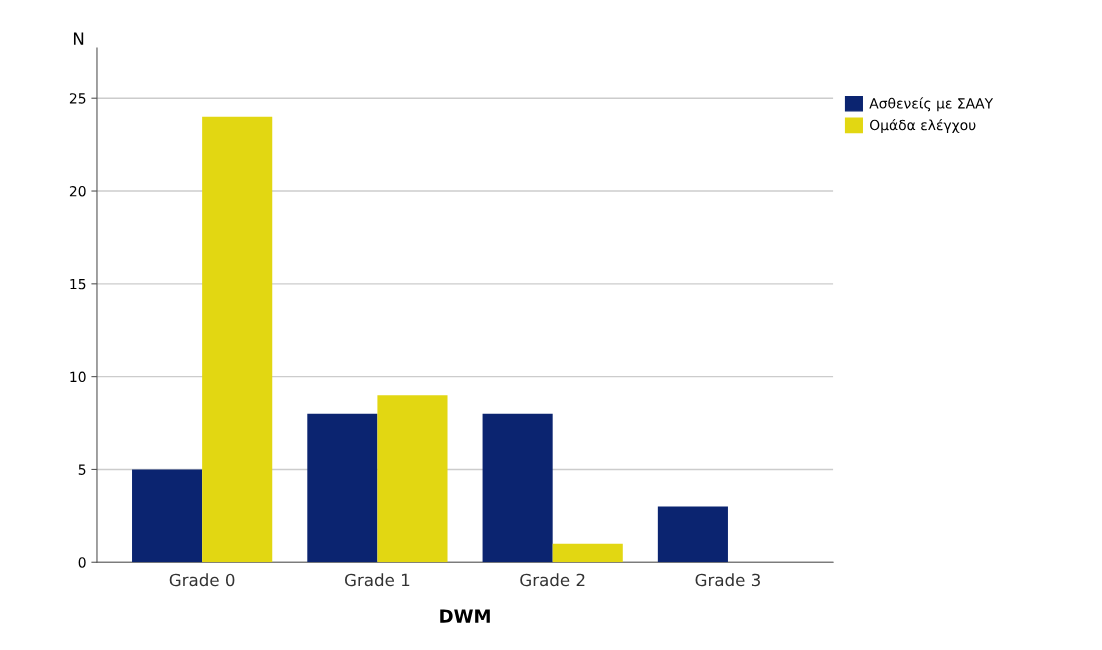 The image size is (1102, 650). What do you see at coordinates (77, 98) in the screenshot?
I see `y-tick-label: 25` at bounding box center [77, 98].